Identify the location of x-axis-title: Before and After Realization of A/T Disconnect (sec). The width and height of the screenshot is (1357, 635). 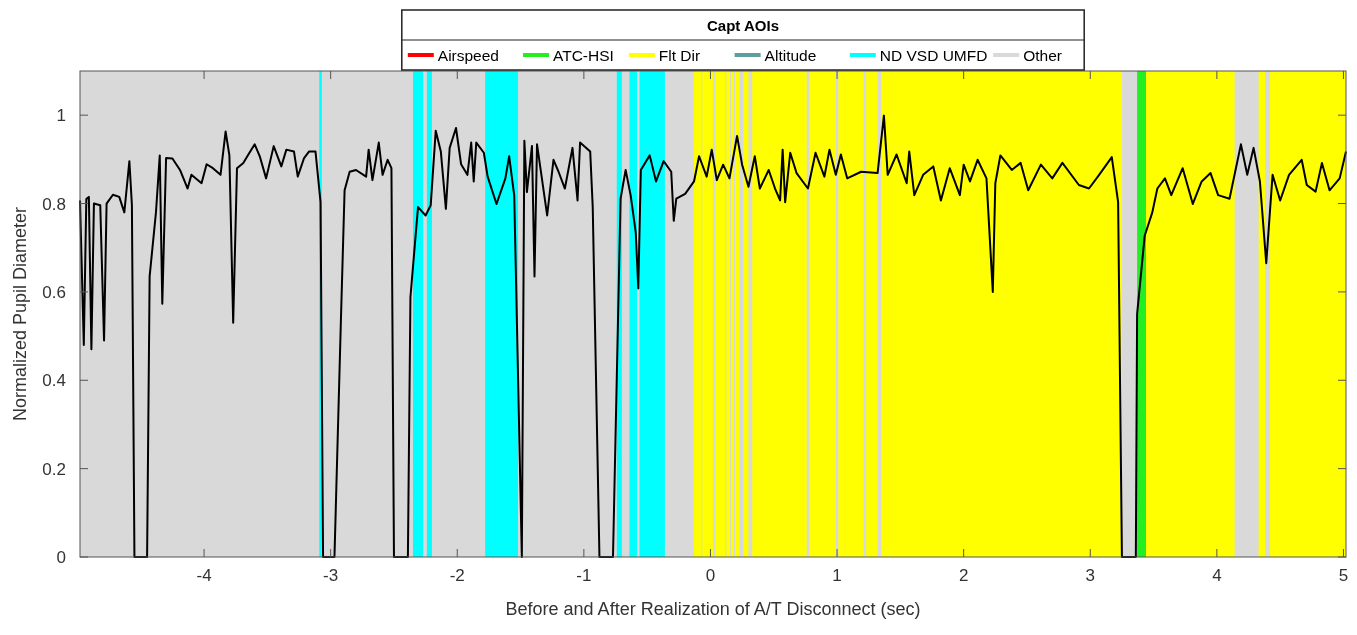
(713, 609).